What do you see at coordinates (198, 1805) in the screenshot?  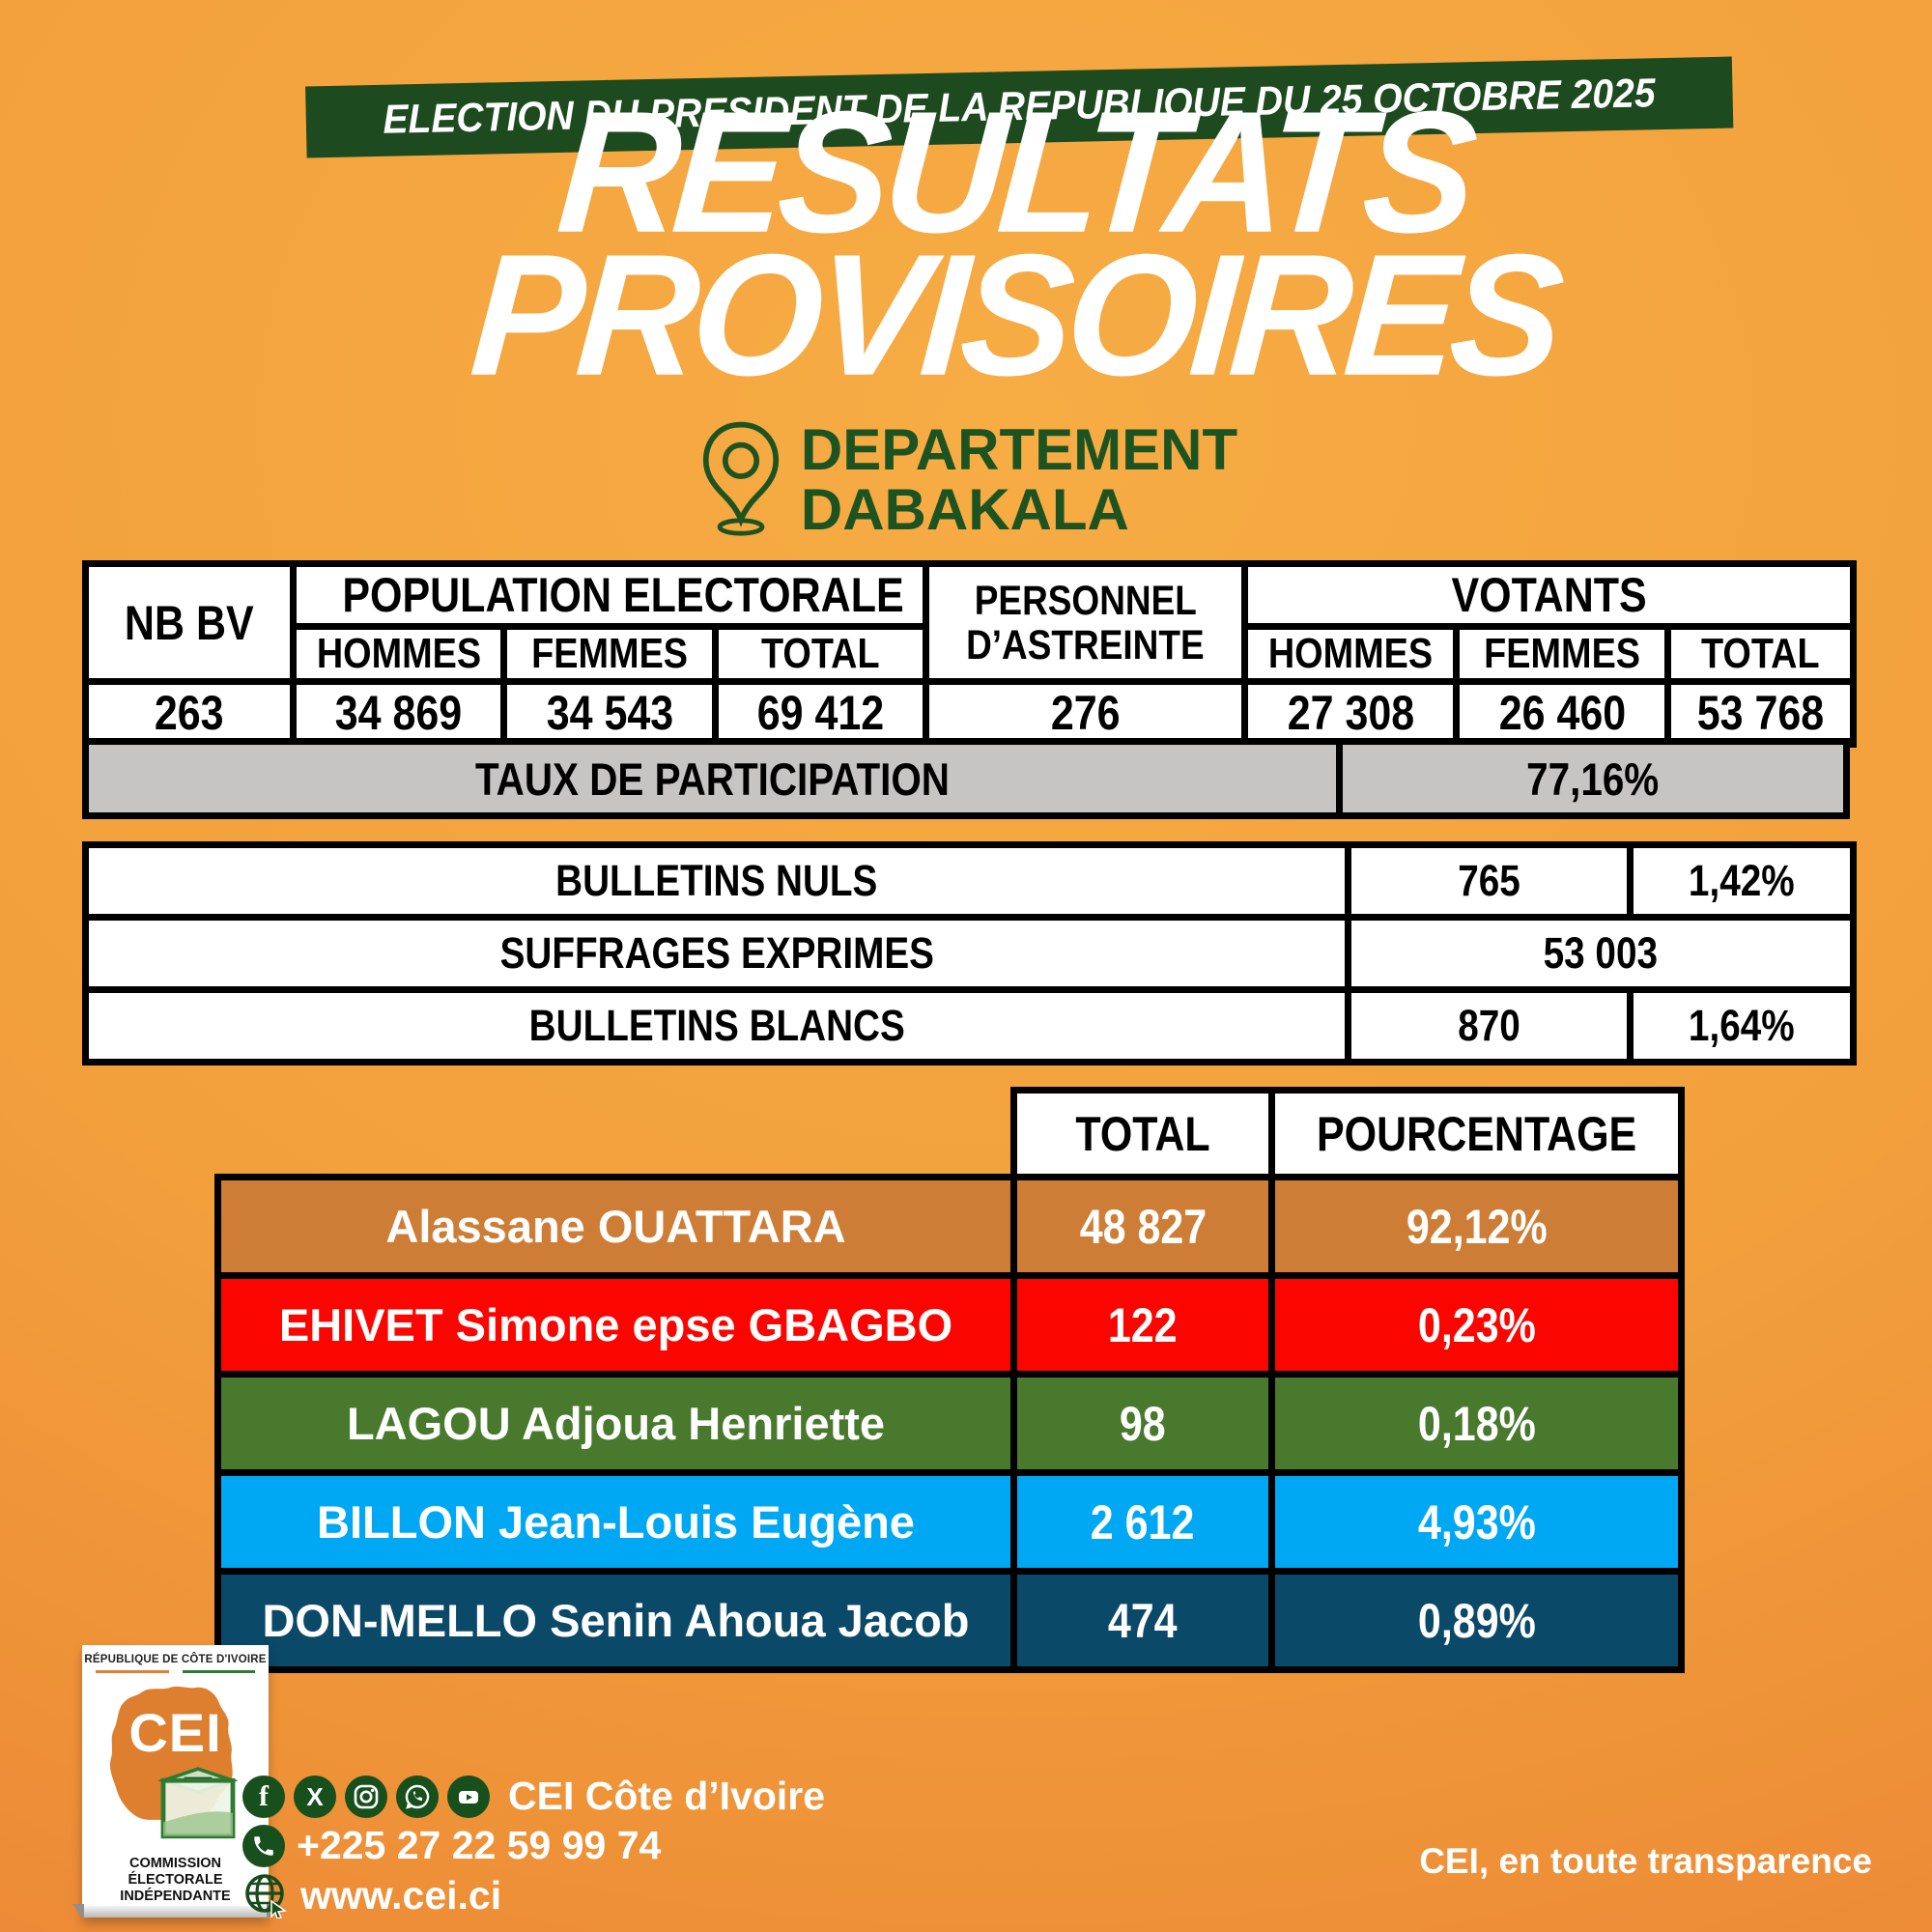 I see `ballot-box-icon` at bounding box center [198, 1805].